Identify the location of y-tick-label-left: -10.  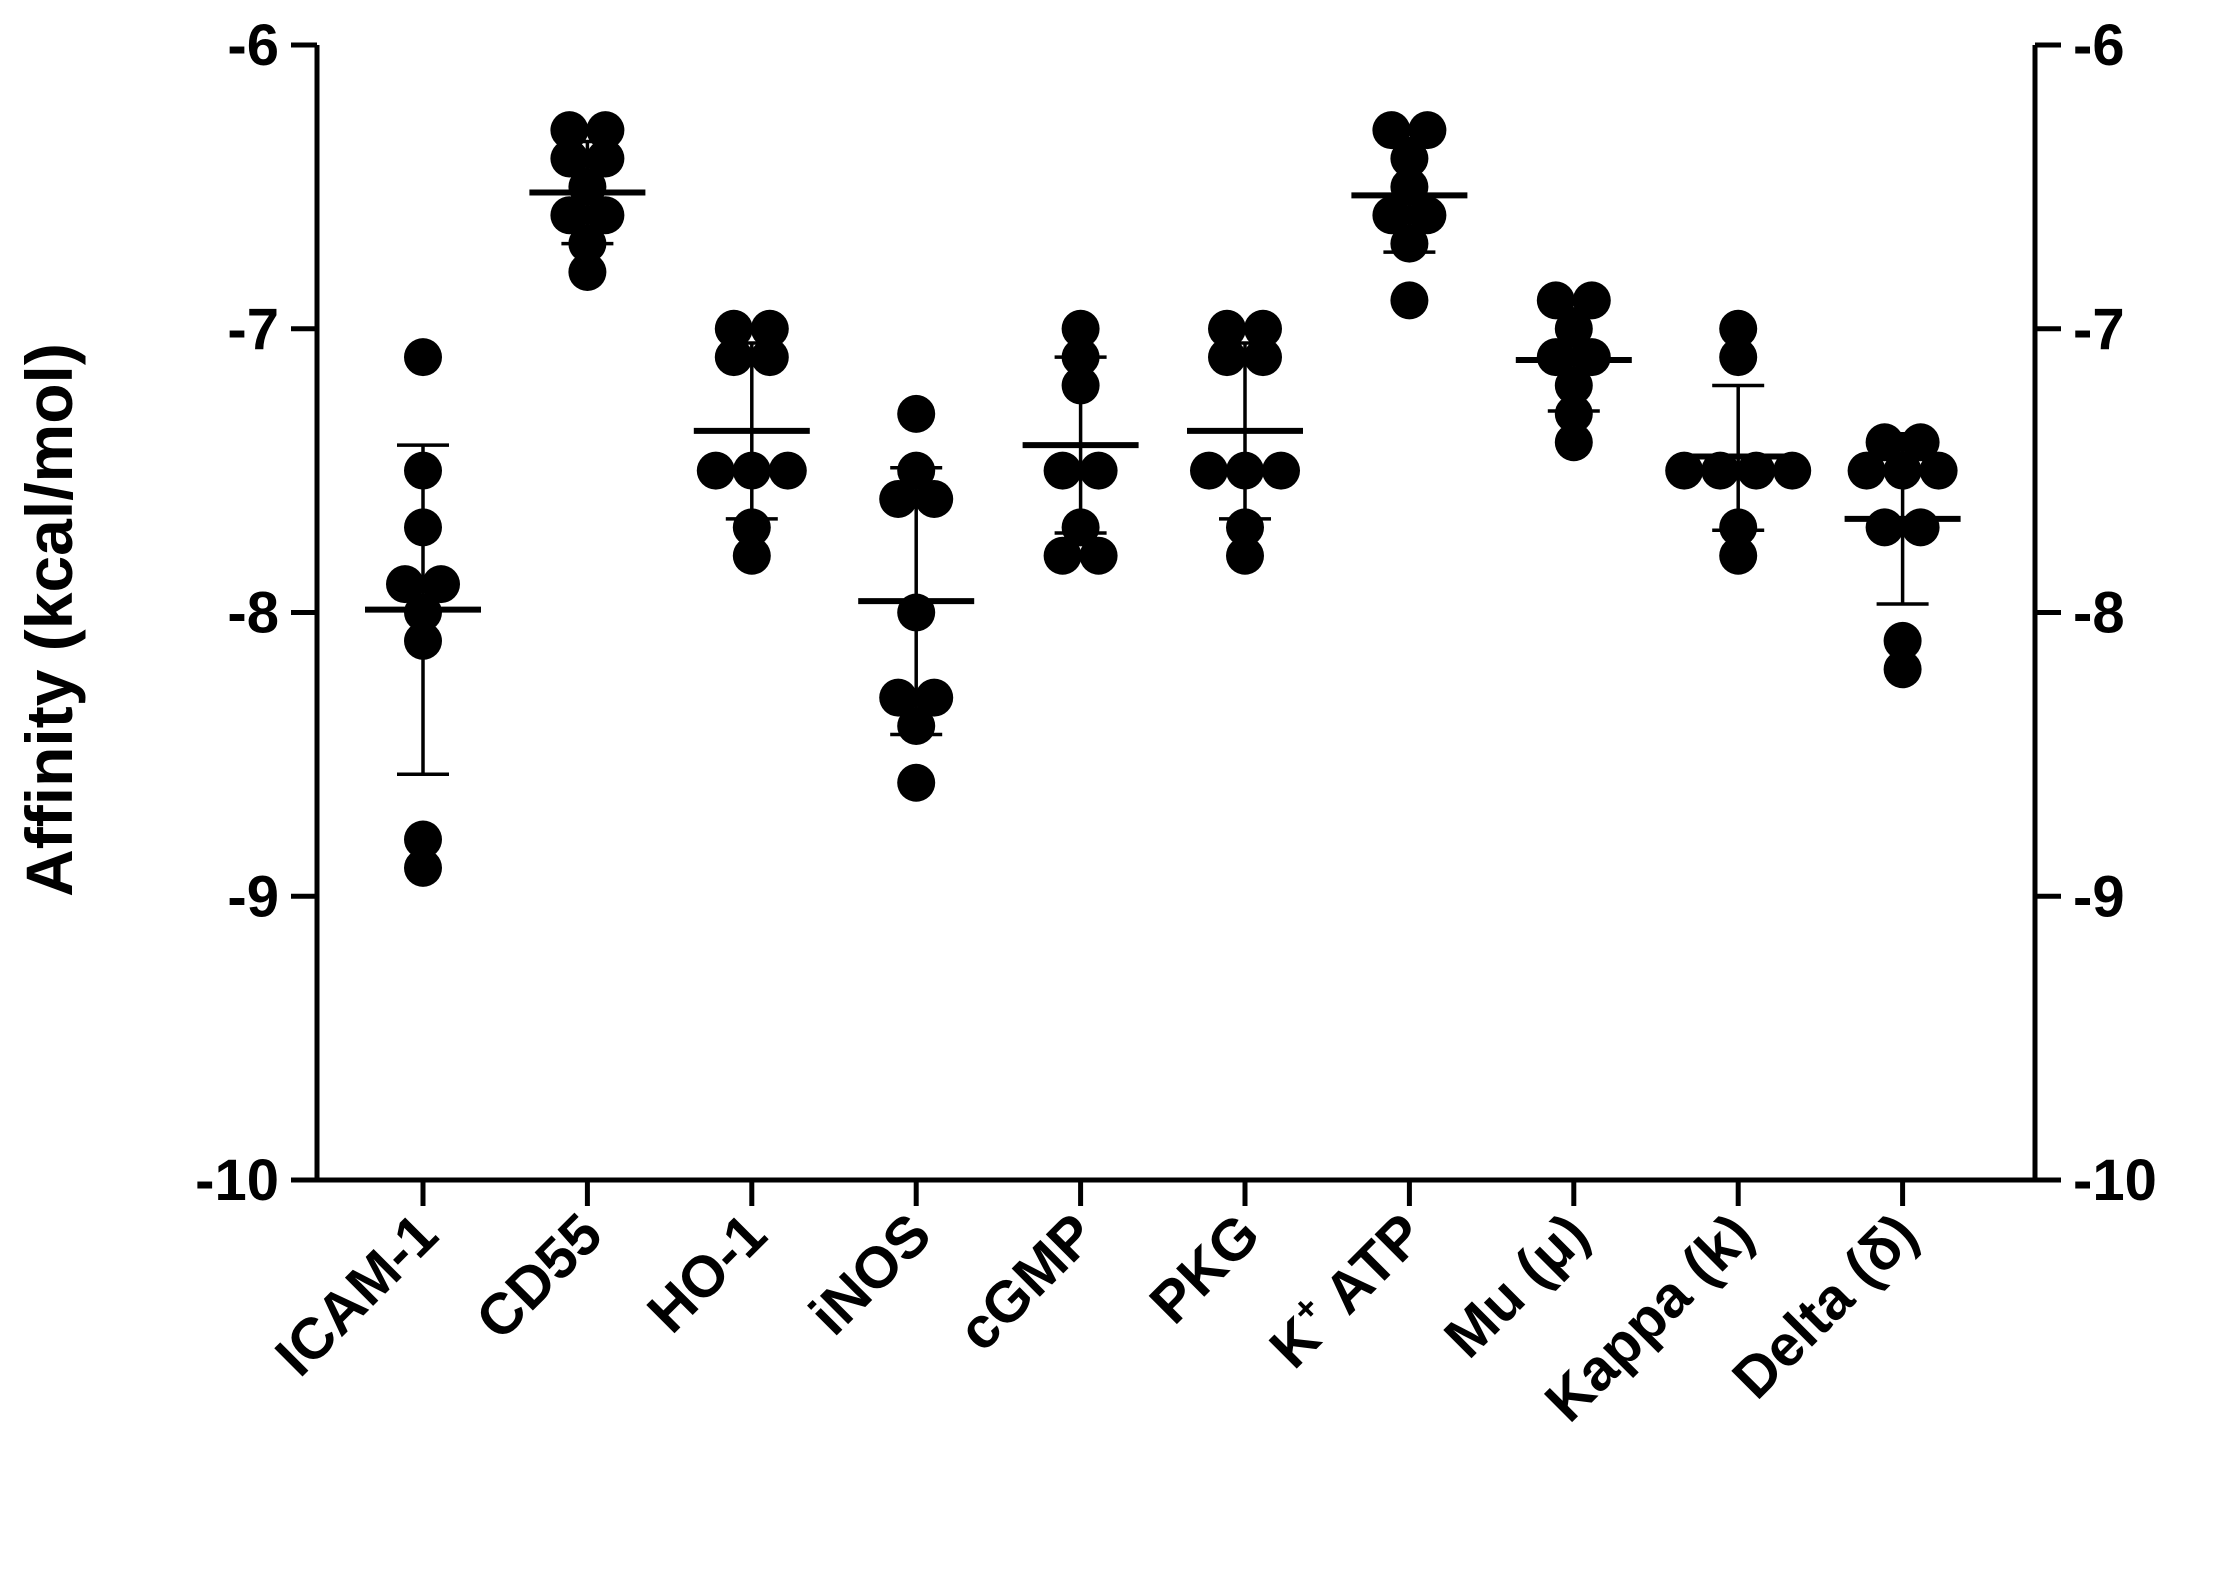
(237, 1180).